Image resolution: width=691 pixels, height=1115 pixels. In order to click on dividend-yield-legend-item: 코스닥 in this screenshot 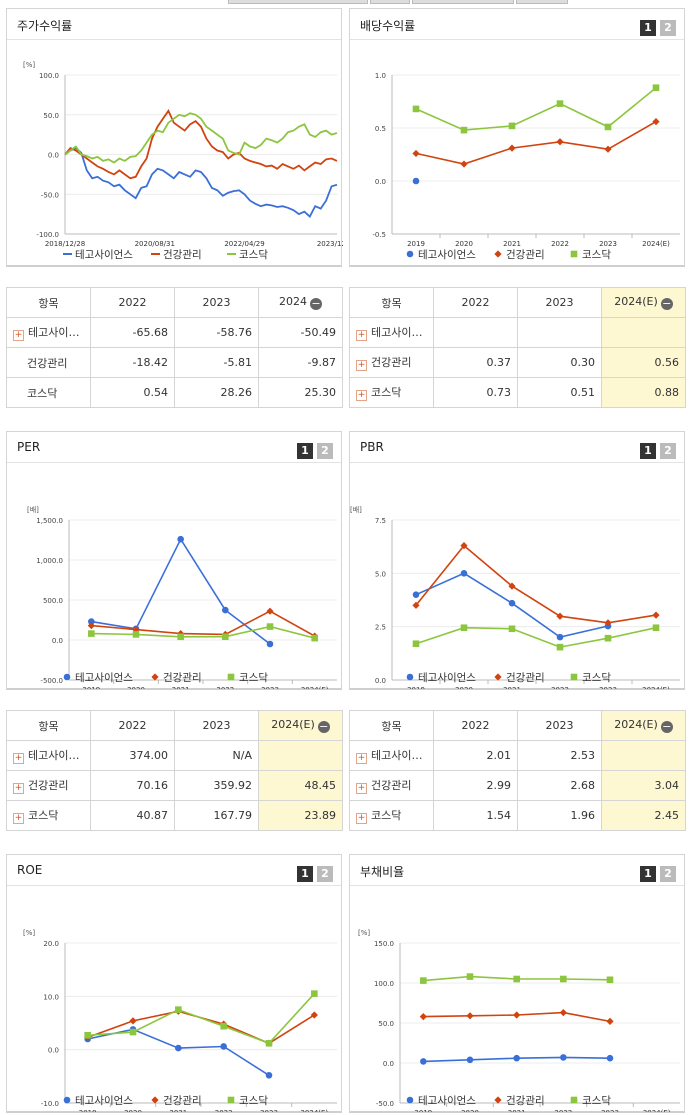, I will do `click(591, 255)`.